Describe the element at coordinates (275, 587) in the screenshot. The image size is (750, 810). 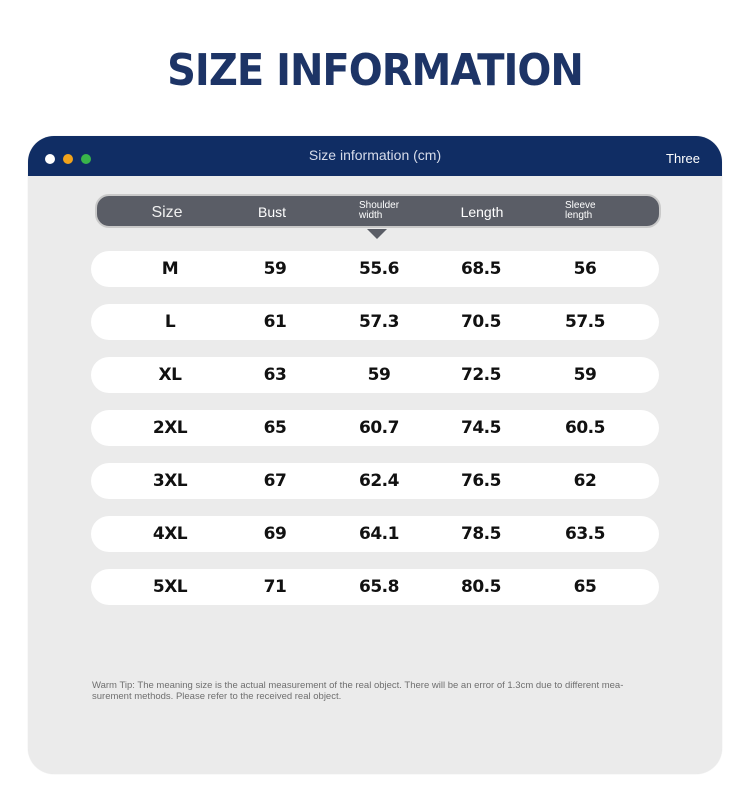
I see `cell-bust: 71` at that location.